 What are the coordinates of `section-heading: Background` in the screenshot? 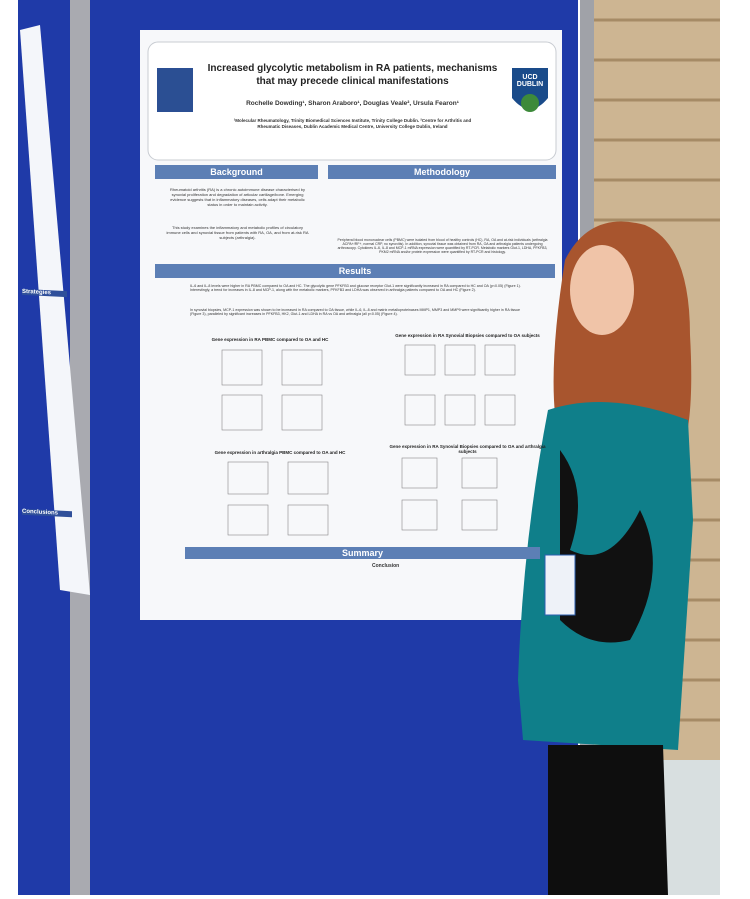 It's located at (236, 172).